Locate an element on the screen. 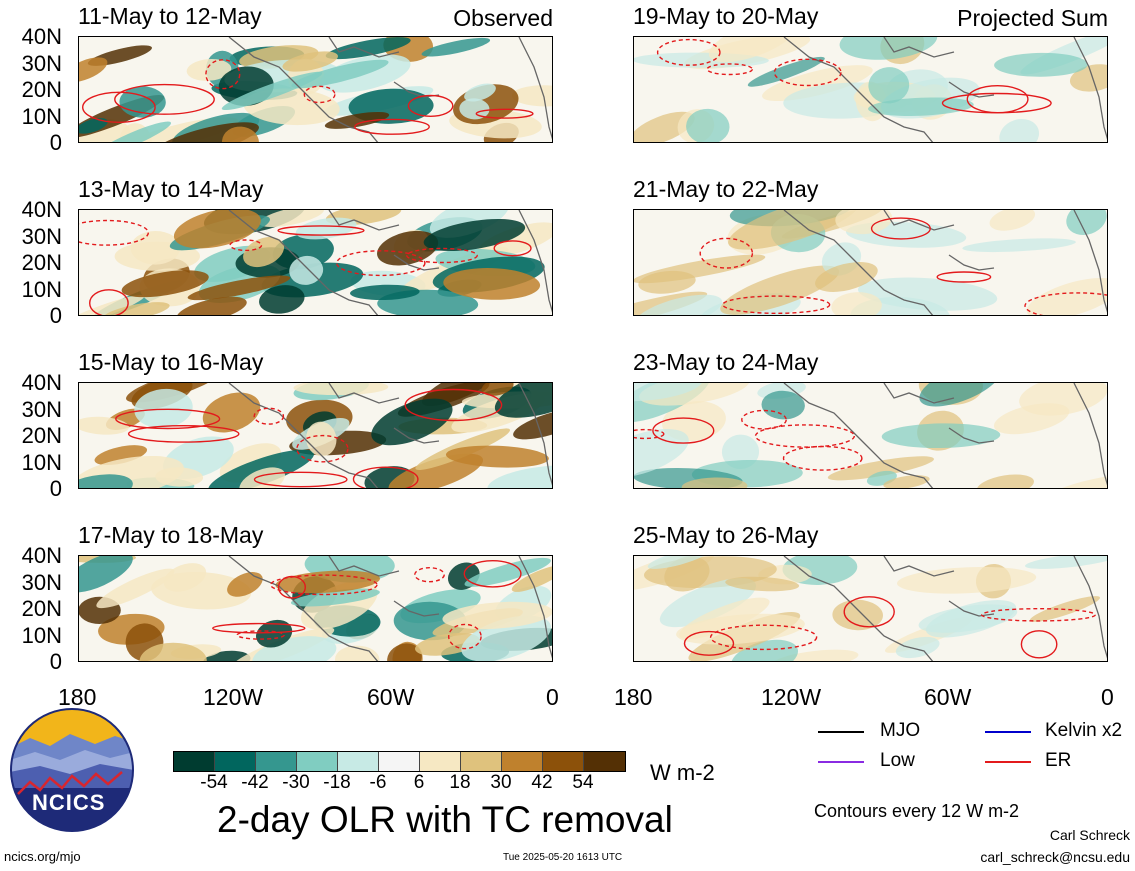  lat-label-1-0: 40N is located at coordinates (41, 209).